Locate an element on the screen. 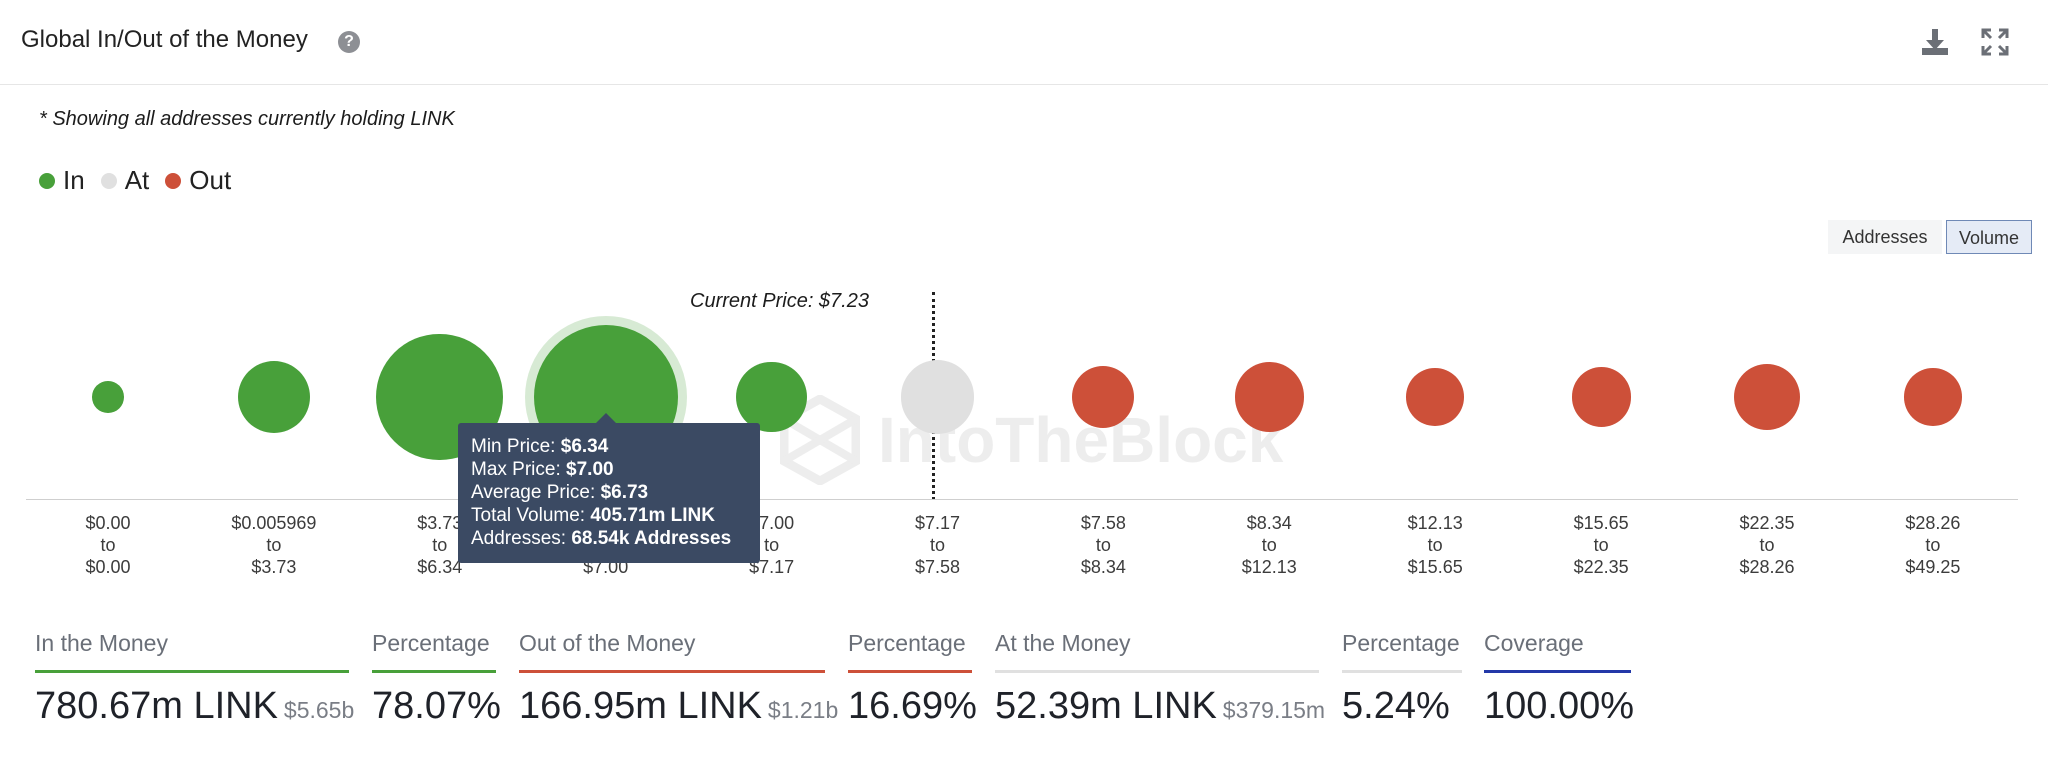 This screenshot has height=782, width=2048. summary-sub-value: $5.65b is located at coordinates (319, 710).